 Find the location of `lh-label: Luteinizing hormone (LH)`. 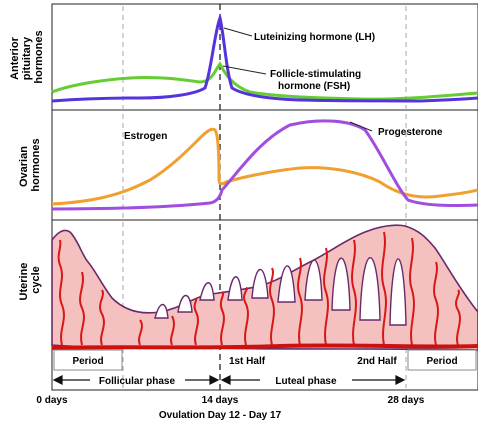

lh-label: Luteinizing hormone (LH) is located at coordinates (314, 37).